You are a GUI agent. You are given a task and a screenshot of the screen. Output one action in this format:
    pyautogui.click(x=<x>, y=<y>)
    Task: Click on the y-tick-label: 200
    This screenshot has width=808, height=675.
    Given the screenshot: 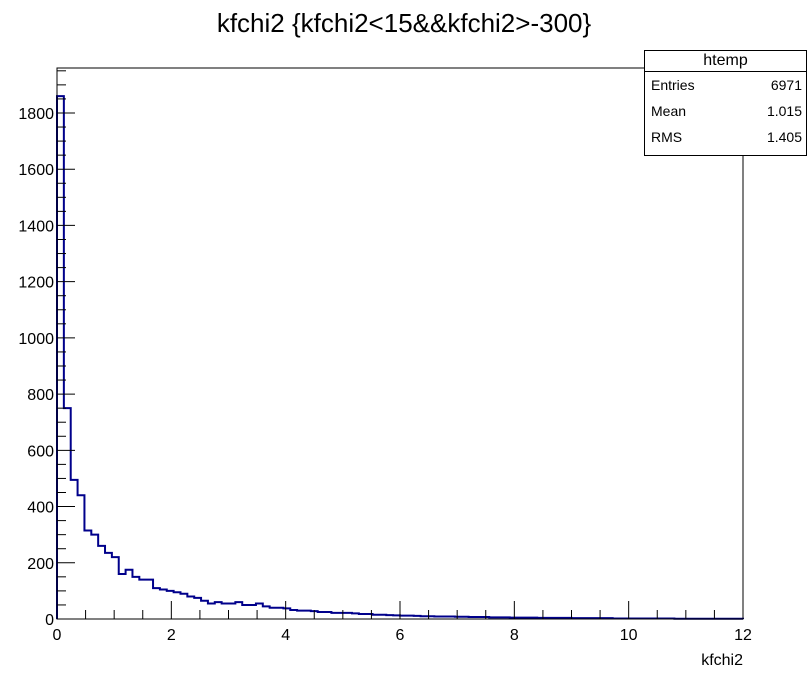 What is the action you would take?
    pyautogui.click(x=40, y=564)
    